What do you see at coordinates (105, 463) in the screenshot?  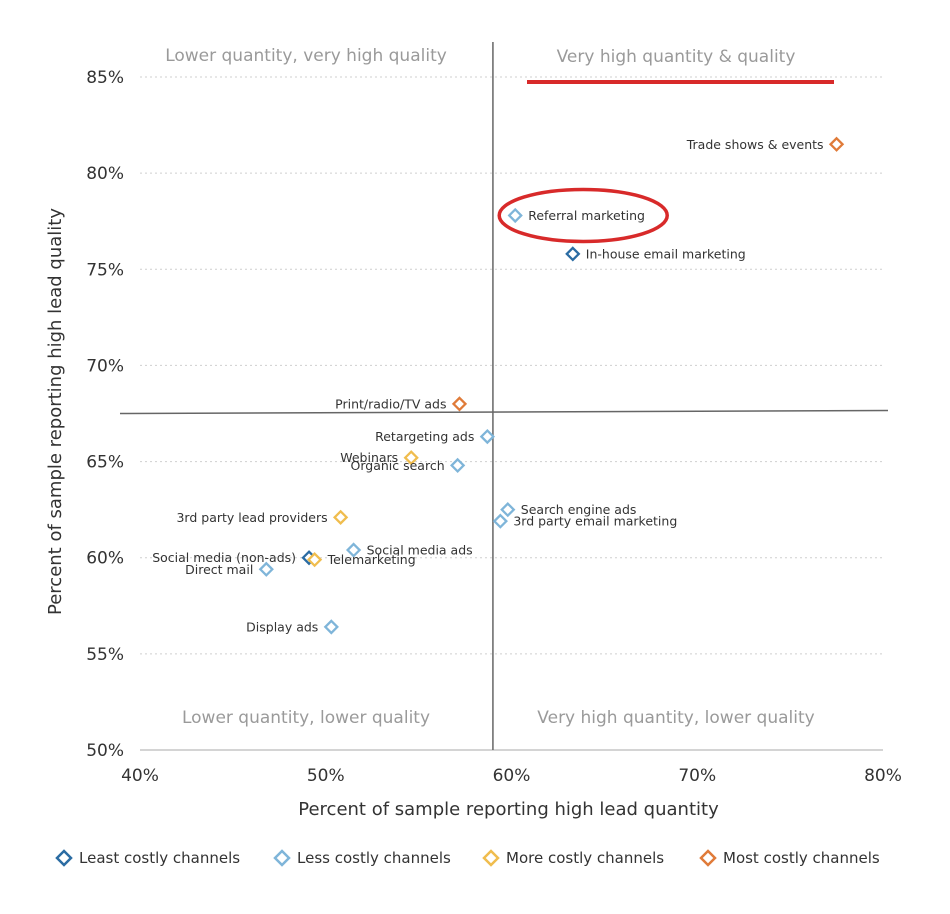 I see `y-tick-label: 65%` at bounding box center [105, 463].